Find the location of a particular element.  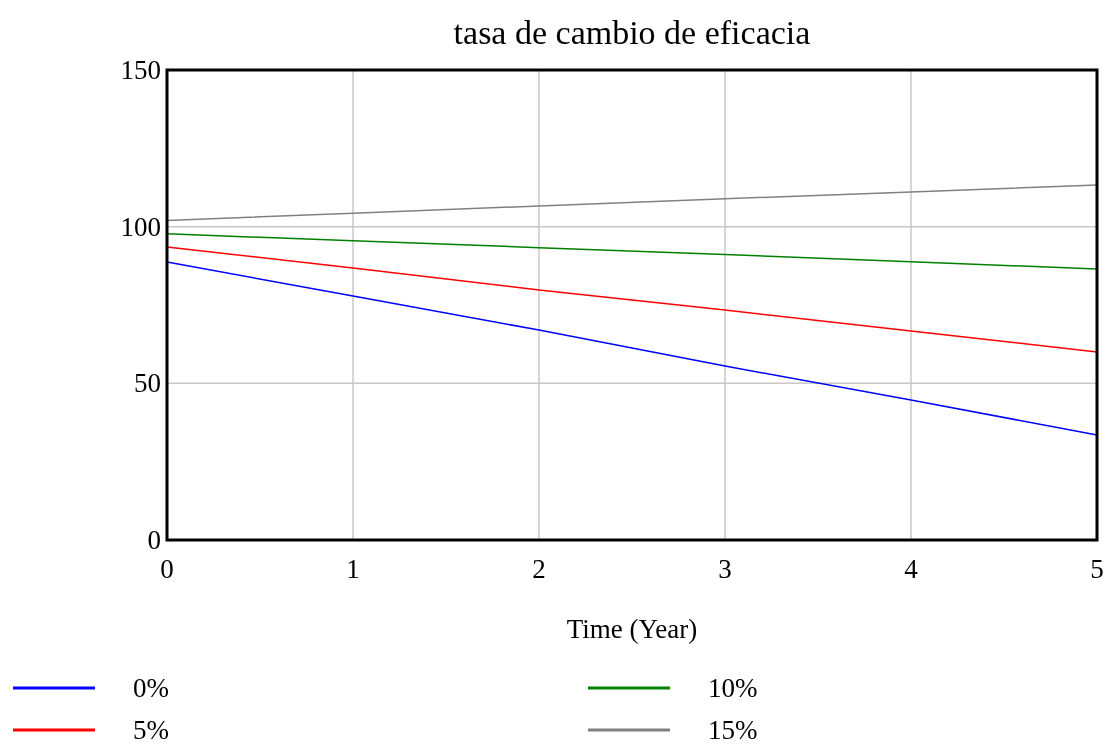

chart-title: tasa de cambio de eficacia is located at coordinates (632, 32).